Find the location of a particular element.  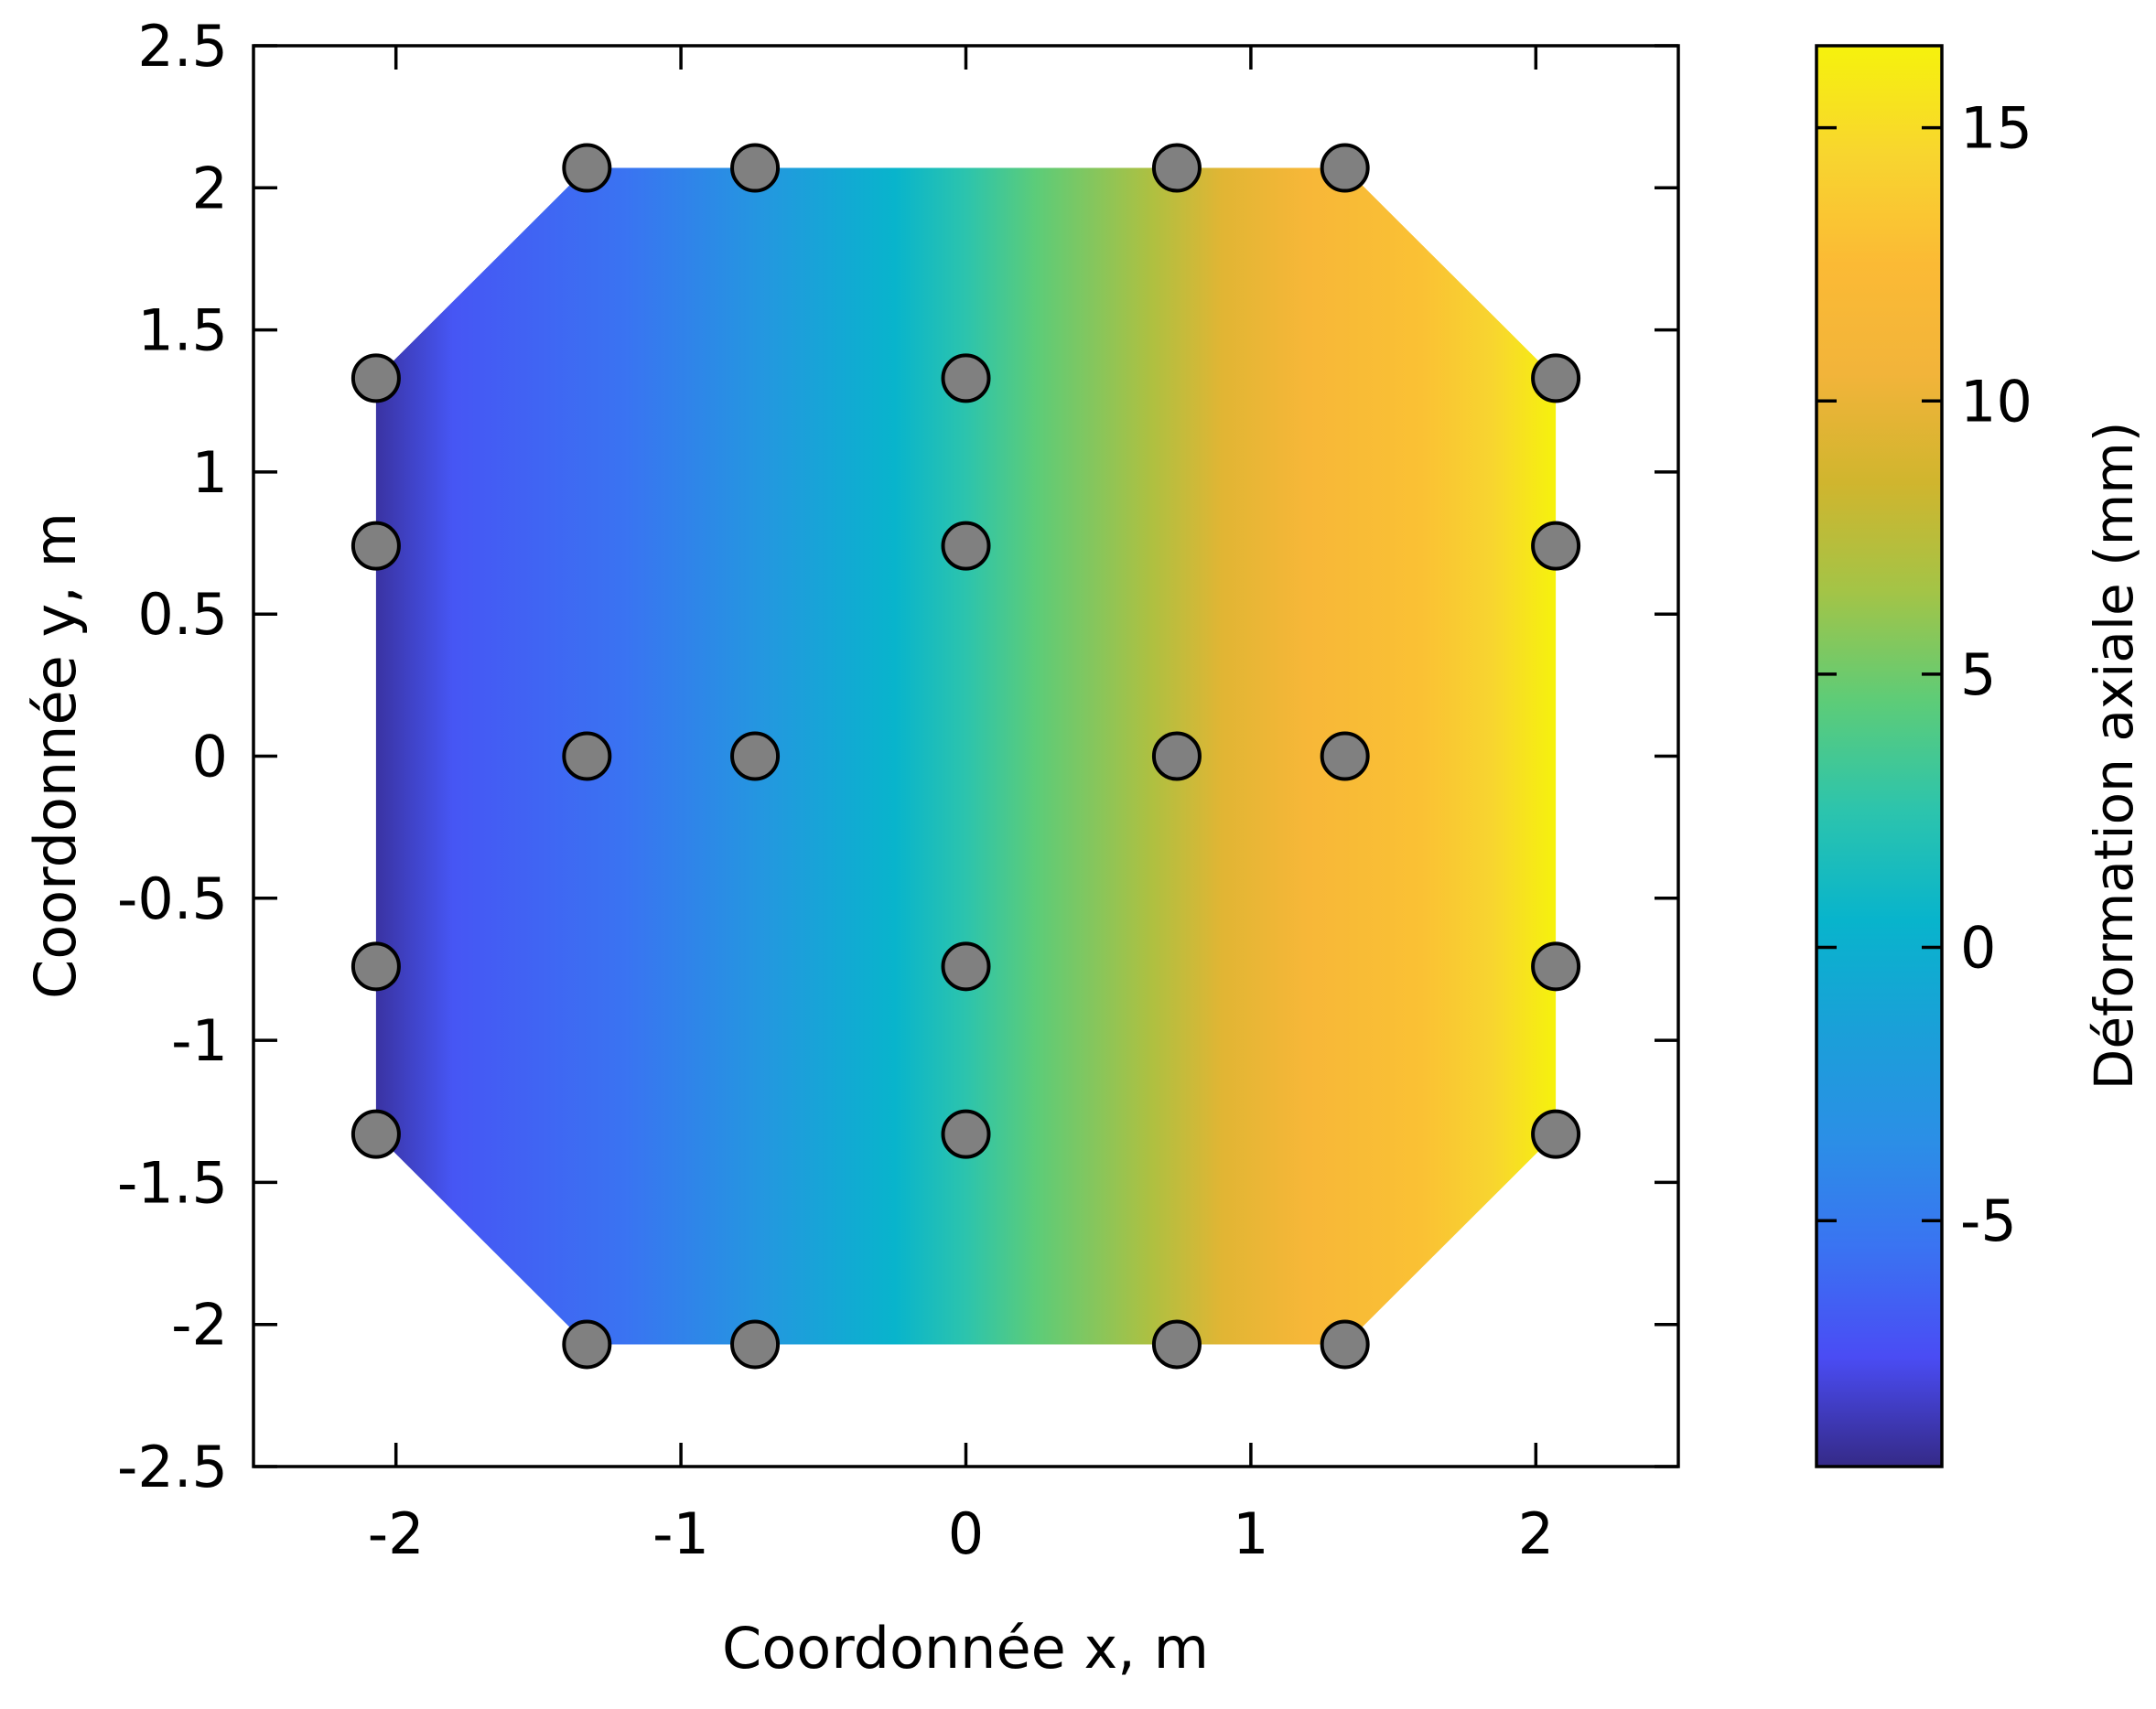

x-tick-label: 1 is located at coordinates (1250, 1534).